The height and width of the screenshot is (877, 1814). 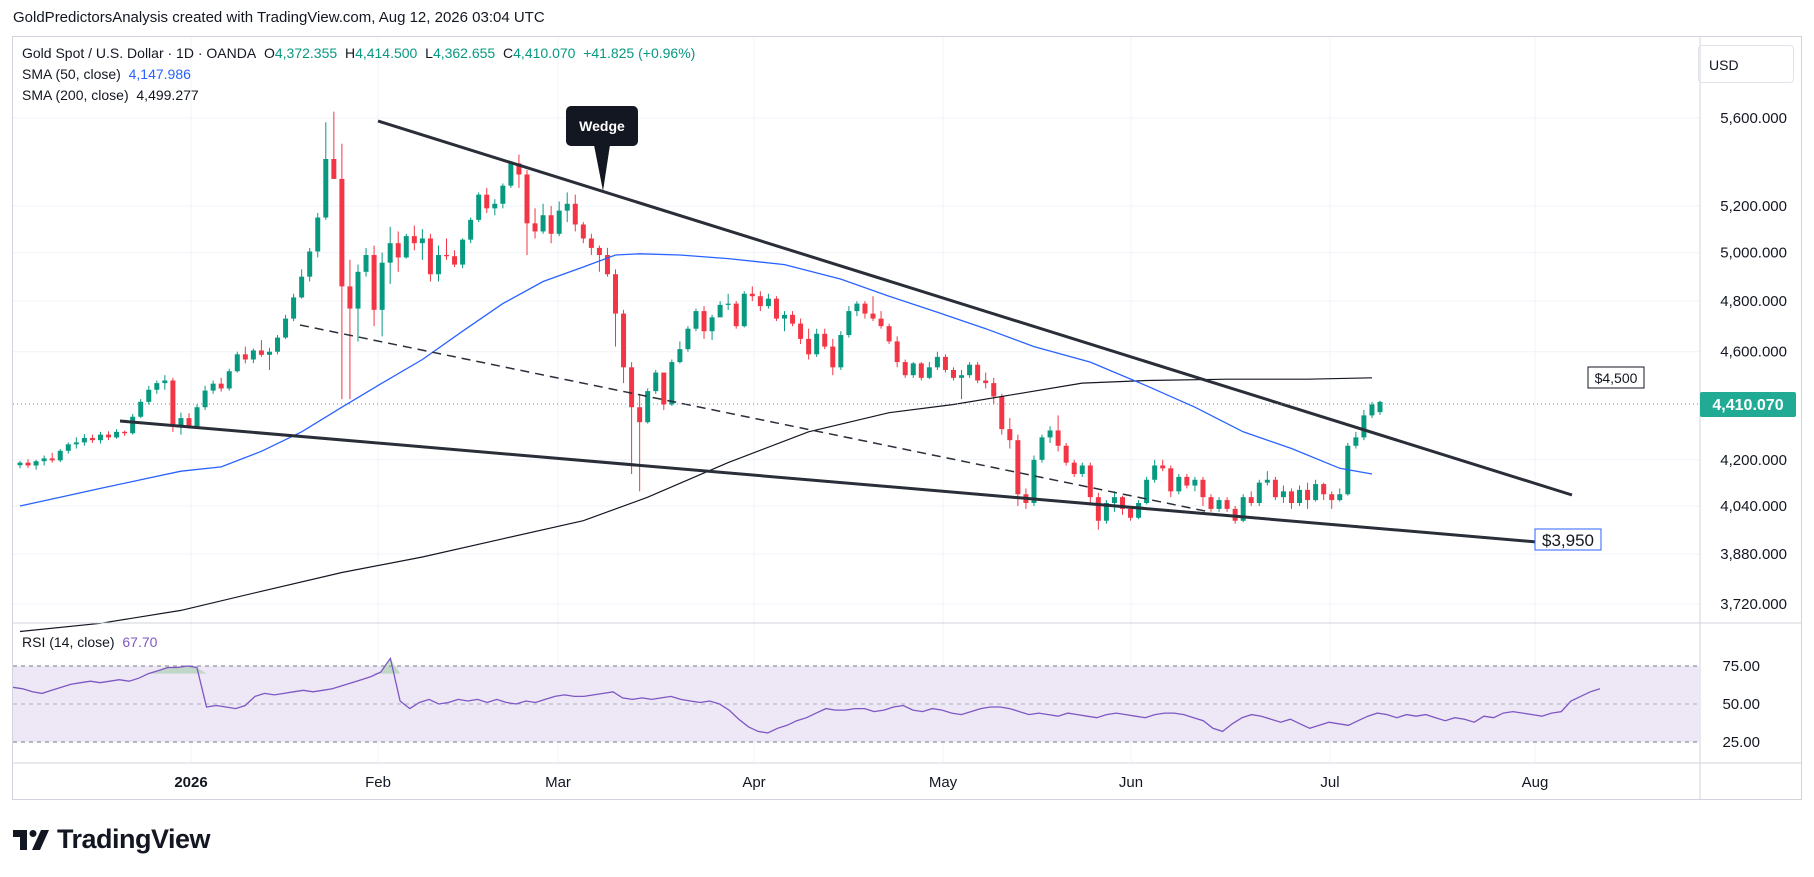 I want to click on tradingview-brand: TradingView, so click(x=112, y=839).